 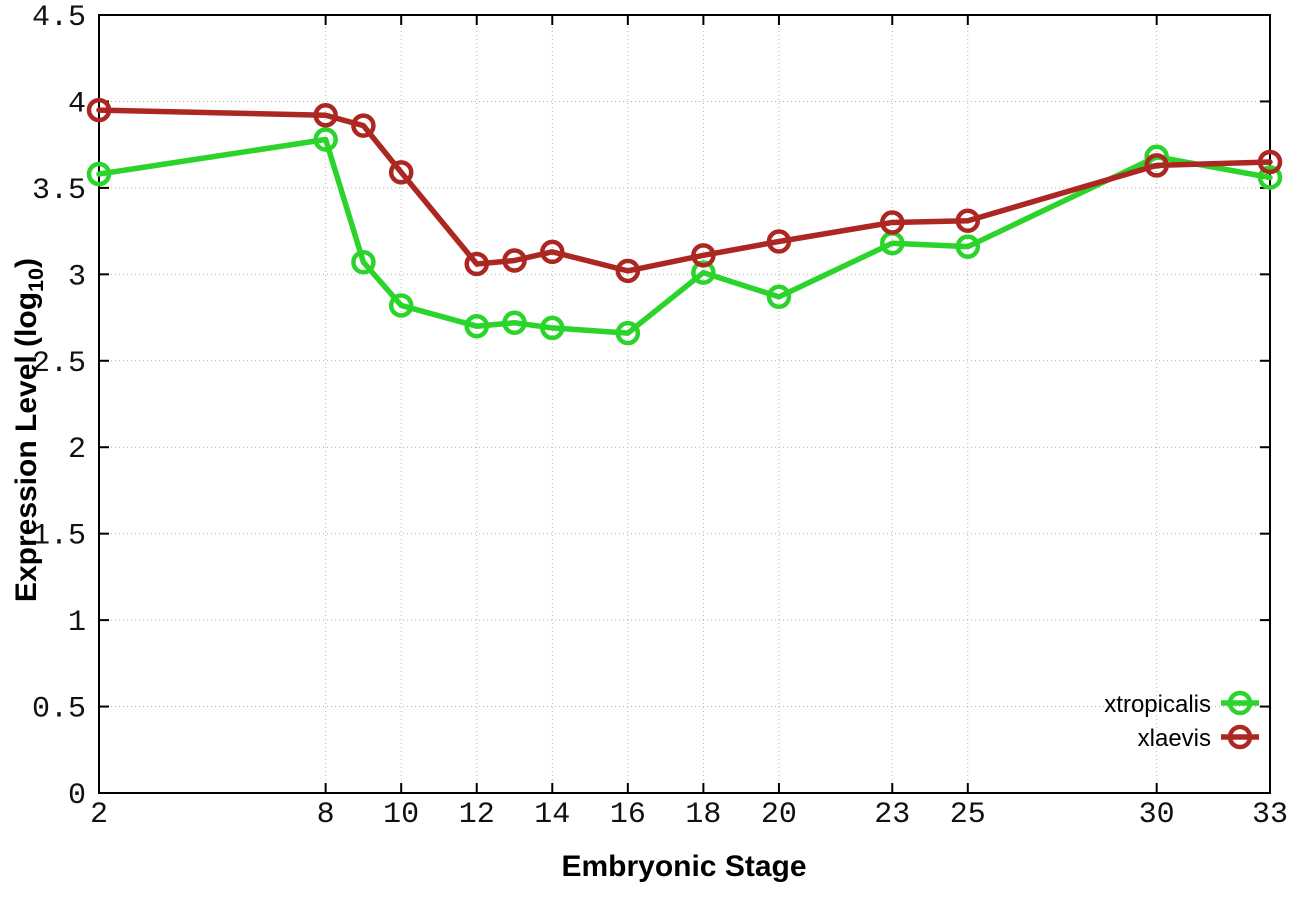 I want to click on legend-marker-xtropicalis, so click(x=1240, y=703).